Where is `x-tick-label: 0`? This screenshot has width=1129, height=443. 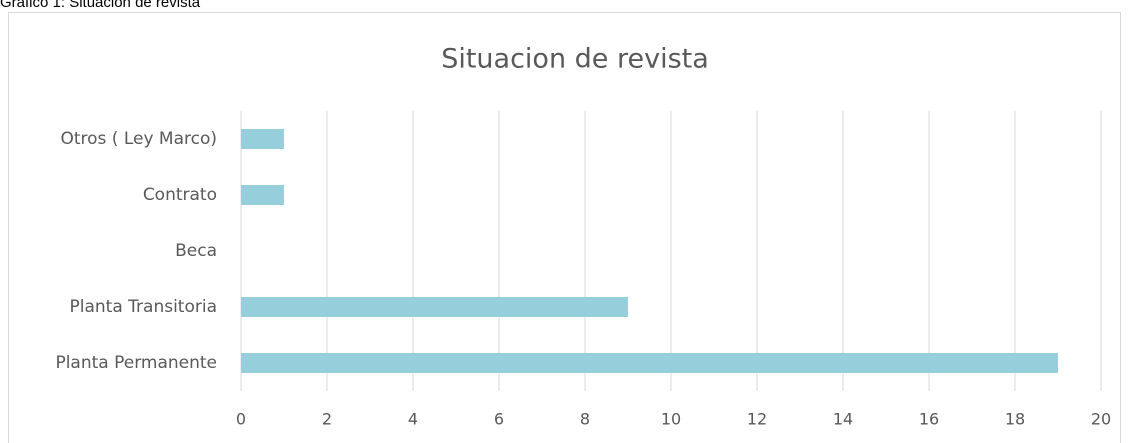 x-tick-label: 0 is located at coordinates (241, 419).